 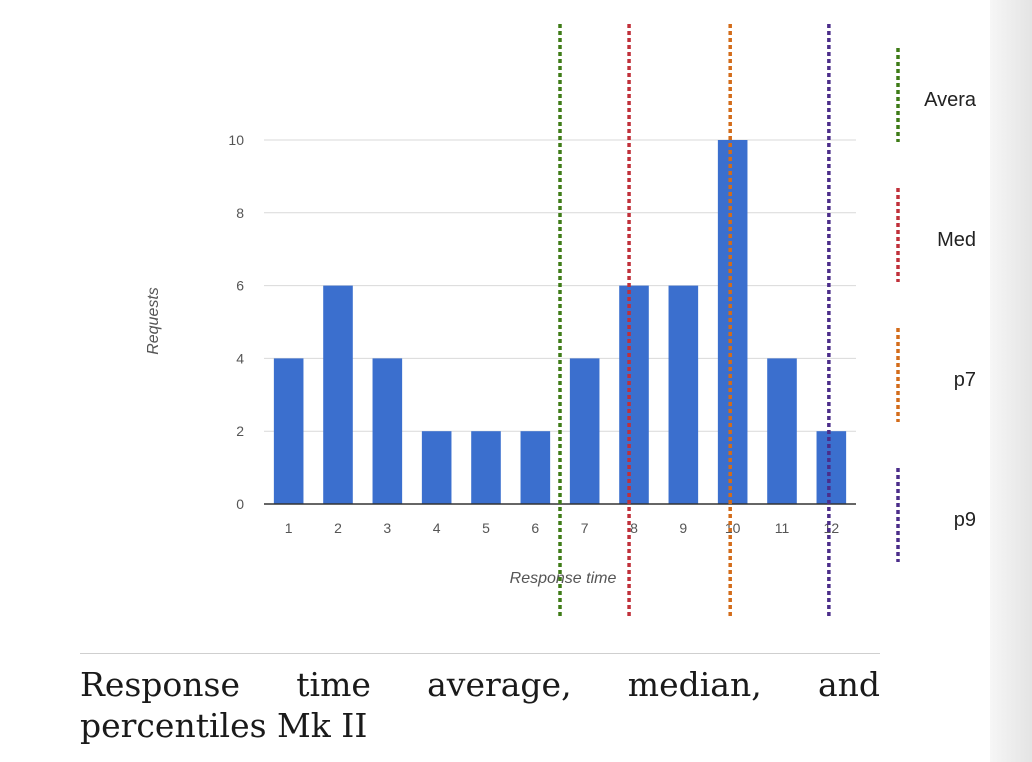 I want to click on y-tick-label: 2, so click(x=240, y=431).